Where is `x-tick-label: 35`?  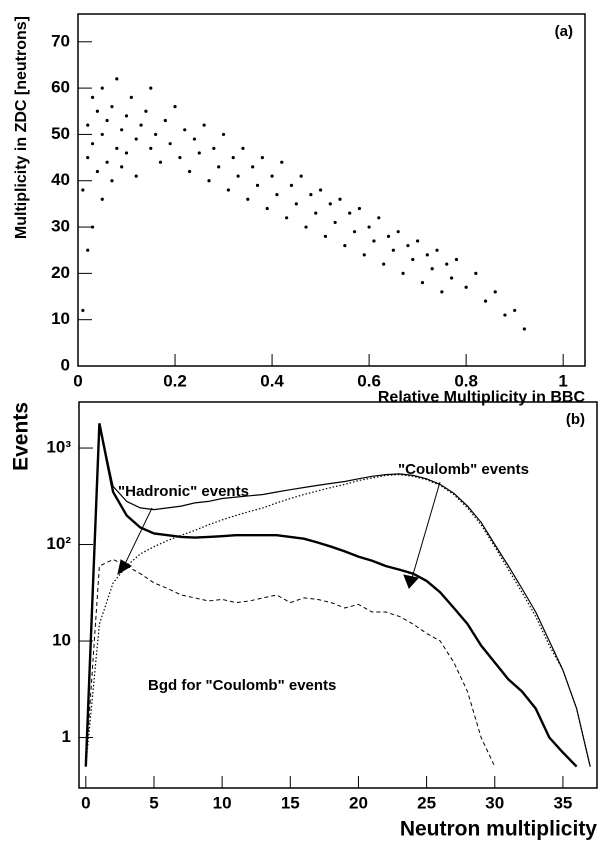
x-tick-label: 35 is located at coordinates (562, 802).